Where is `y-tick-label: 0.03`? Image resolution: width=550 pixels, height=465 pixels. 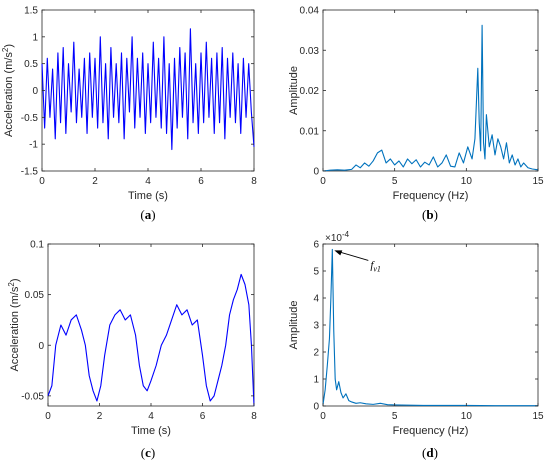 y-tick-label: 0.03 is located at coordinates (310, 51).